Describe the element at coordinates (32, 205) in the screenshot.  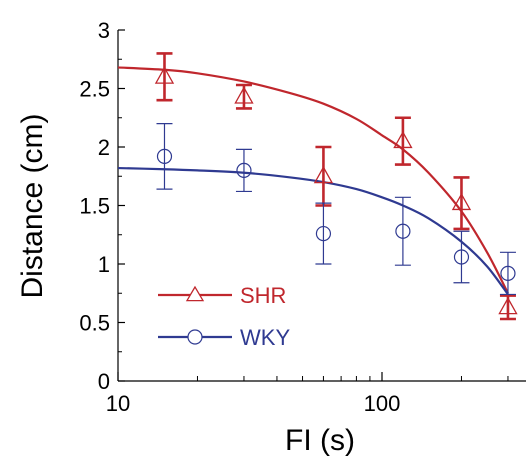
I see `y-axis-title: Distance (cm)` at that location.